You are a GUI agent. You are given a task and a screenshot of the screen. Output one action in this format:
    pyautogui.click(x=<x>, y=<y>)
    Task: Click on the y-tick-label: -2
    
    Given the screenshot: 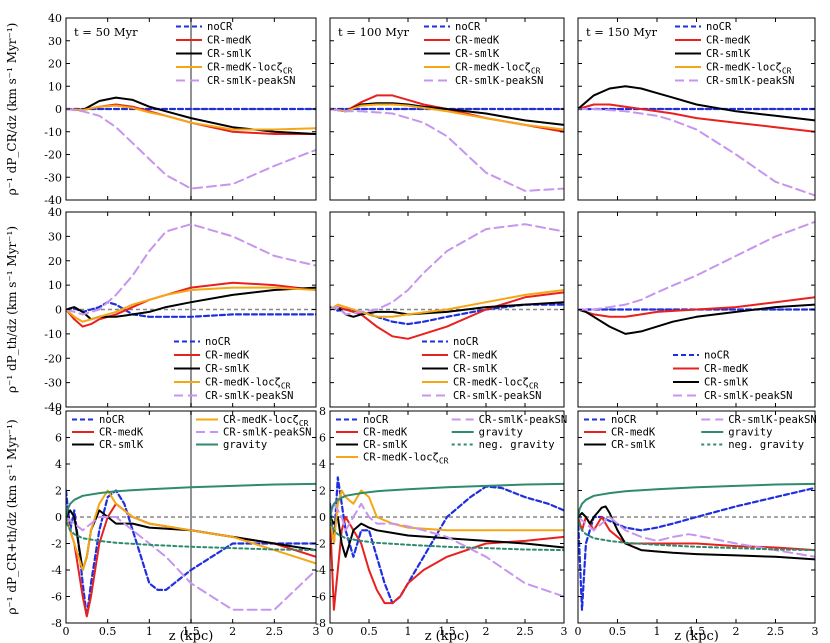 What is the action you would take?
    pyautogui.click(x=320, y=544)
    